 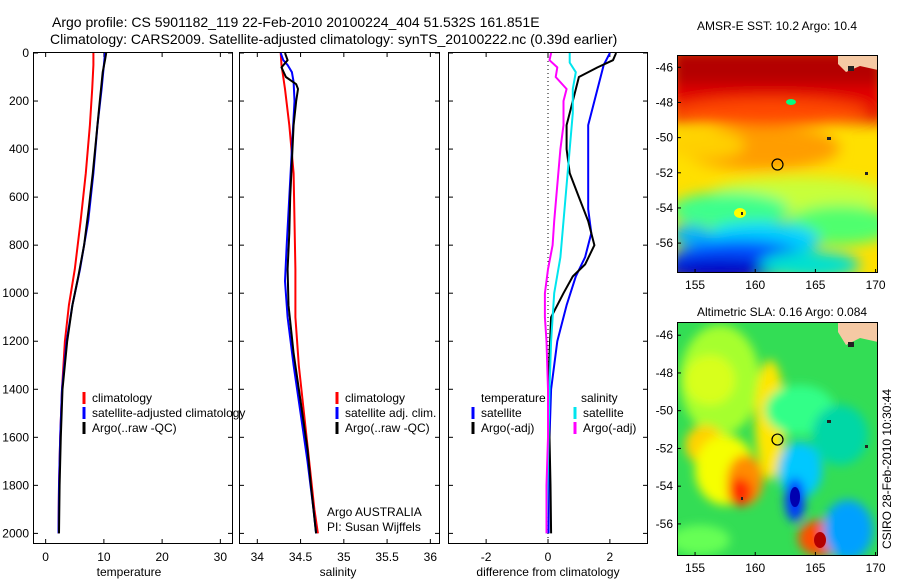 I want to click on x-tick-label: 35, so click(x=344, y=557).